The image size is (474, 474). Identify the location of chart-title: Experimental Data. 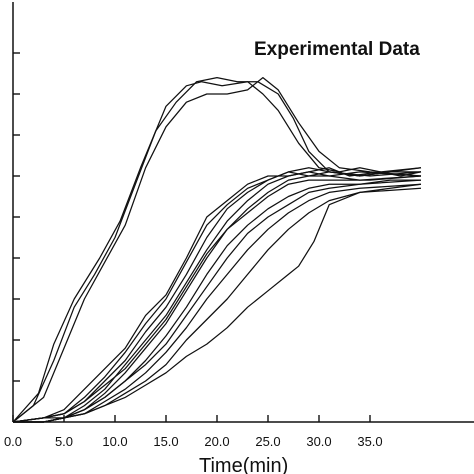
(337, 49).